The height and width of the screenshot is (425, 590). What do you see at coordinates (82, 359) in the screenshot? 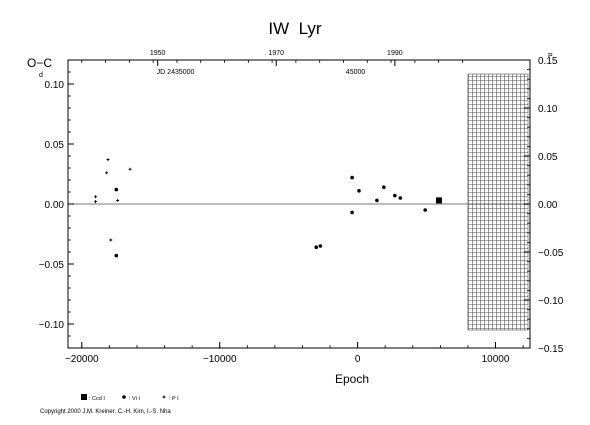
I see `x-tick-label: −20000` at bounding box center [82, 359].